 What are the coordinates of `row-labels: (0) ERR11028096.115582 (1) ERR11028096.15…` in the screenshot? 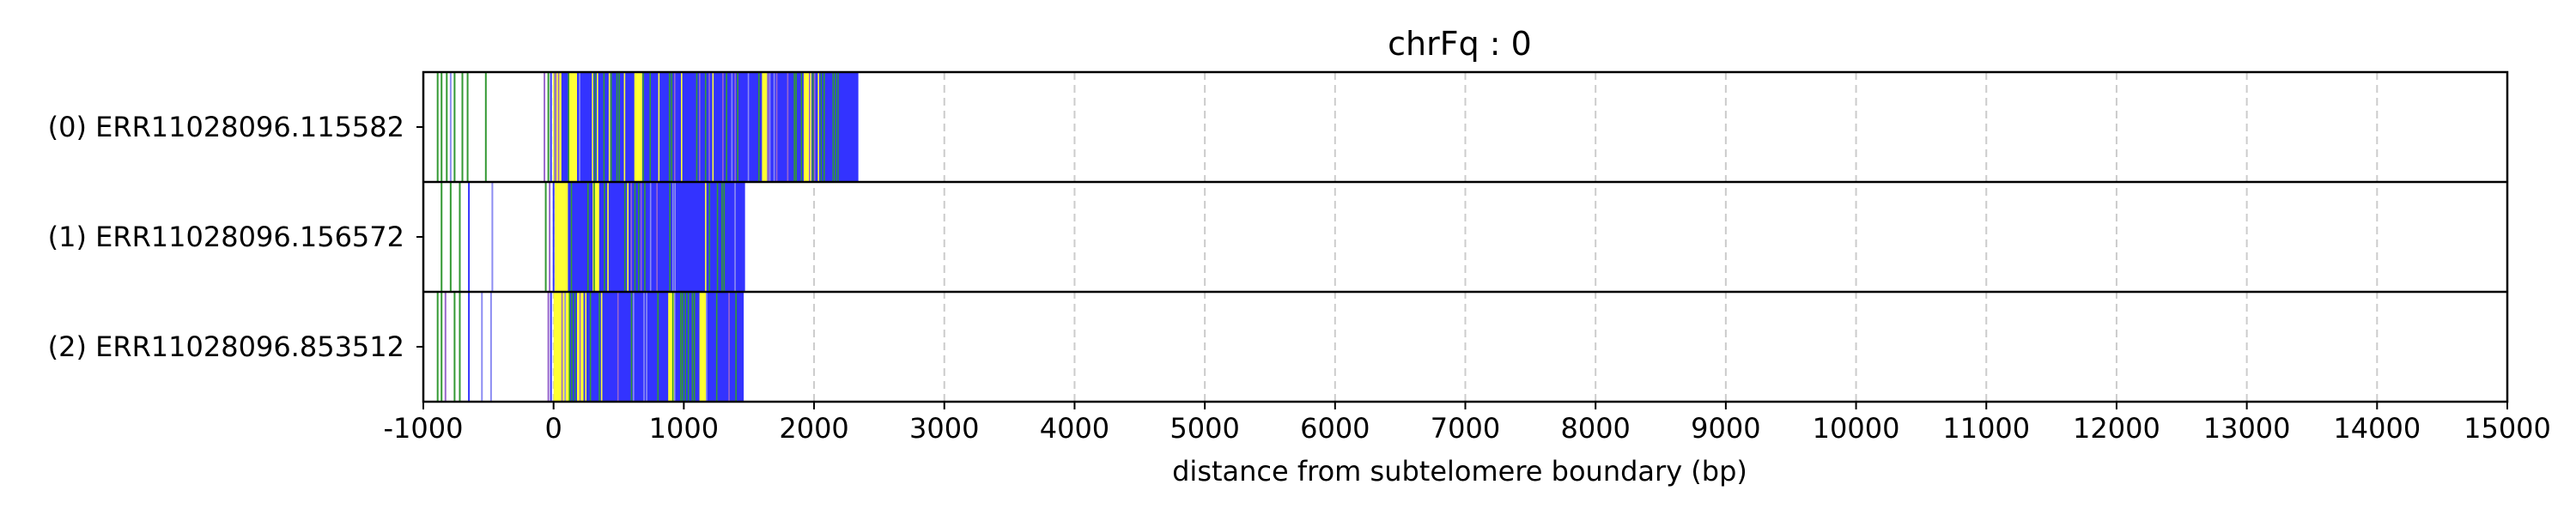 It's located at (236, 237).